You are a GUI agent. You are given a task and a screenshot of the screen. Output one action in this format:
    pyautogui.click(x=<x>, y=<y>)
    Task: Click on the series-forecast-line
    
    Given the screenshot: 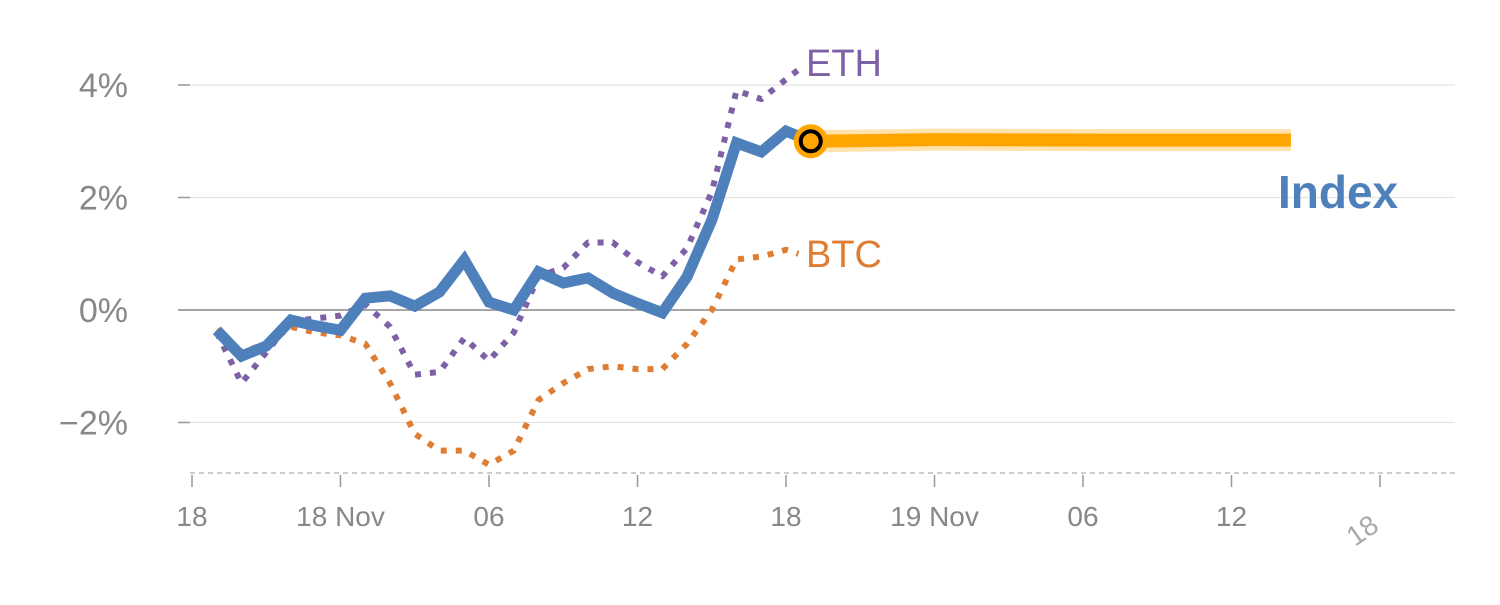 What is the action you would take?
    pyautogui.click(x=1050, y=140)
    